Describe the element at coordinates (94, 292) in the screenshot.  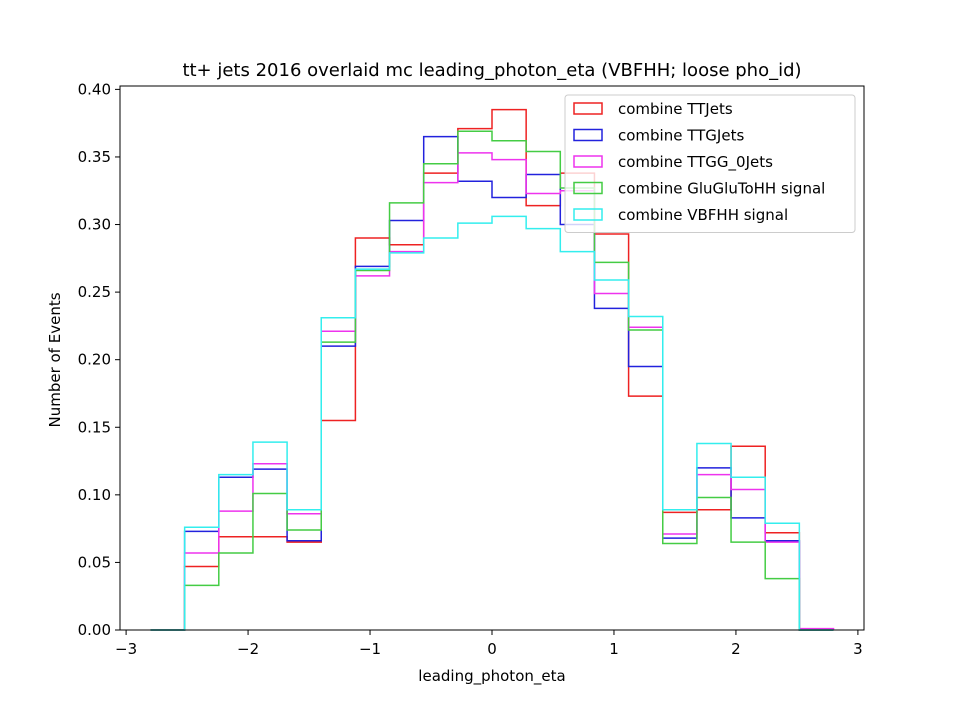
I see `y-tick-label: 0.25` at that location.